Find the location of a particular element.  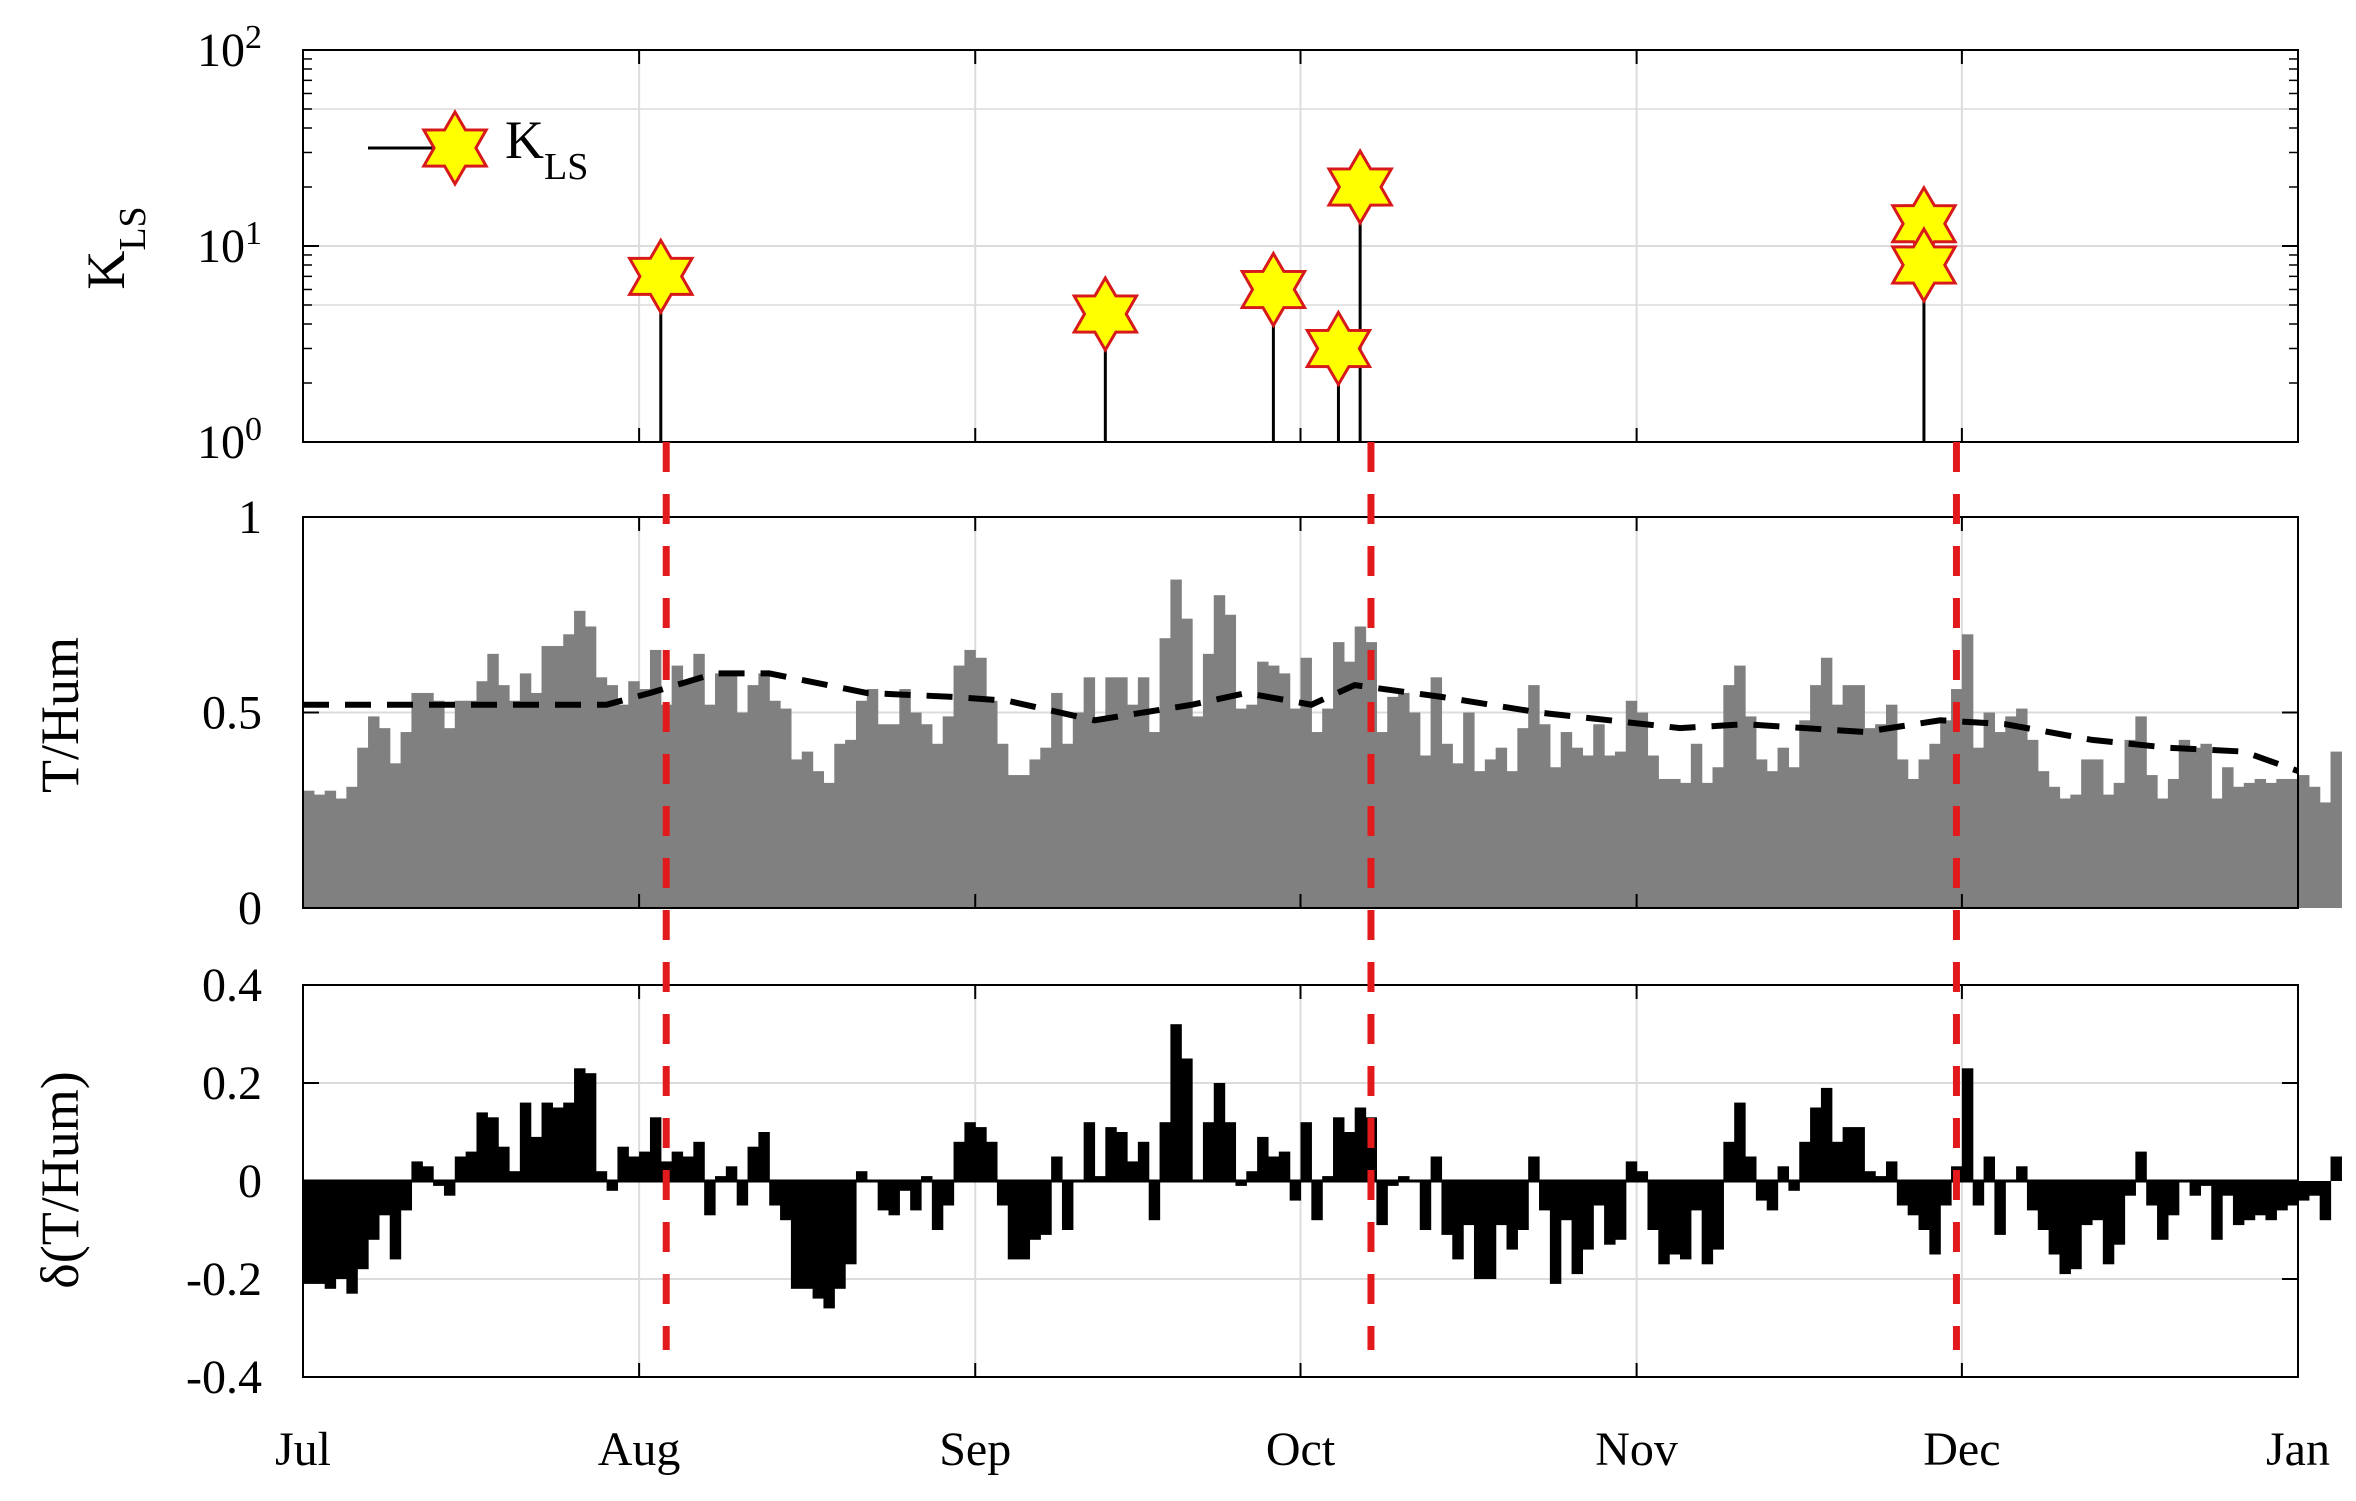

thum-ytick-labels: 00.51 is located at coordinates (232, 713).